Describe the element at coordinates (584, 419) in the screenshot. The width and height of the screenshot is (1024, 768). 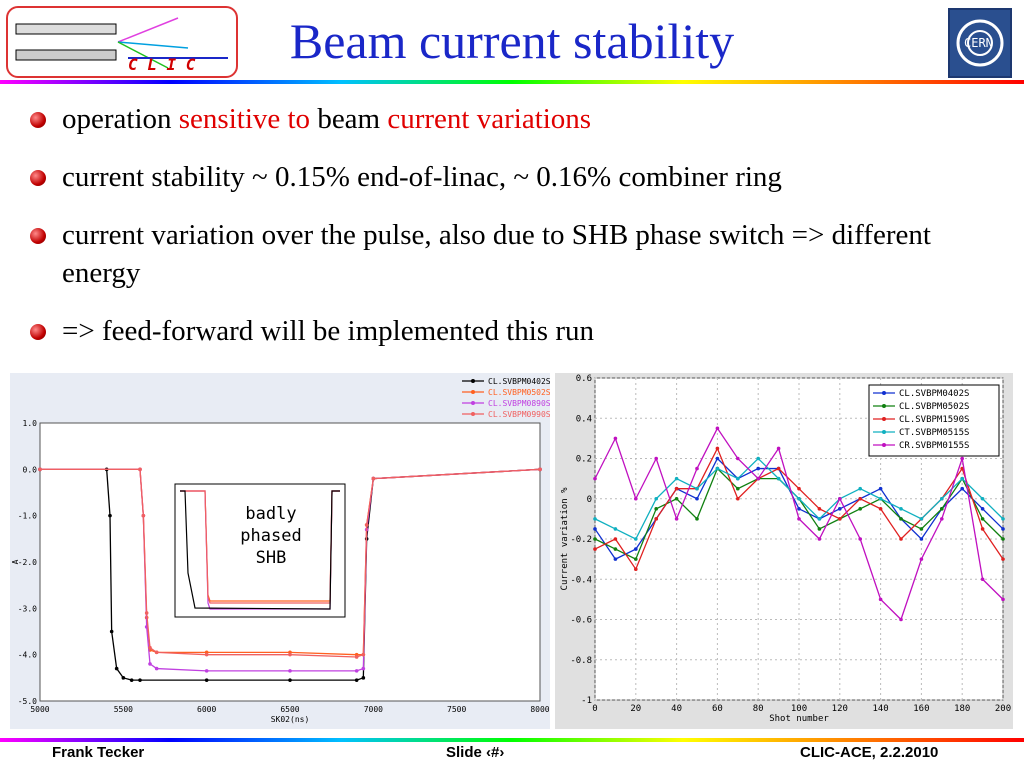
I see `y-tick-label: 0.4` at that location.